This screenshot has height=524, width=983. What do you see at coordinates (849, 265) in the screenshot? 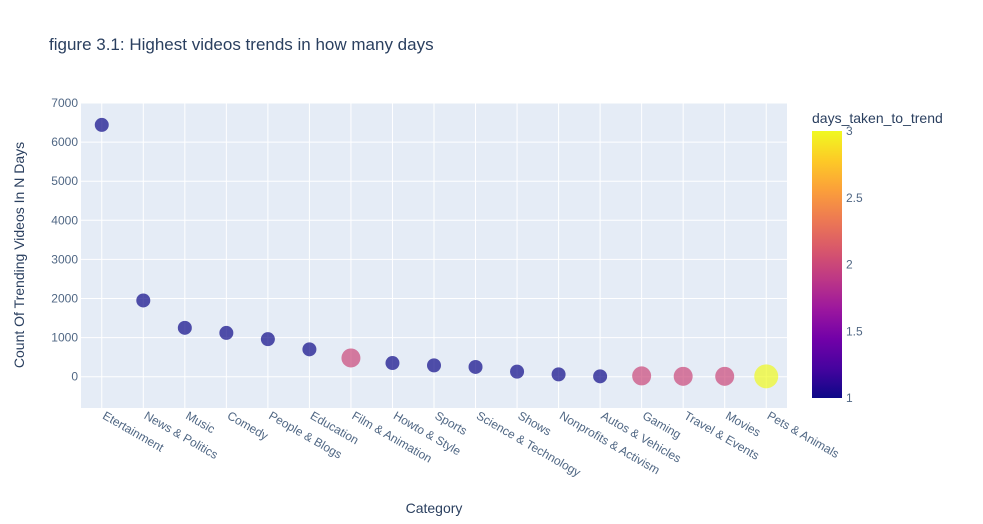
I see `colorbar-tick-label: 2` at bounding box center [849, 265].